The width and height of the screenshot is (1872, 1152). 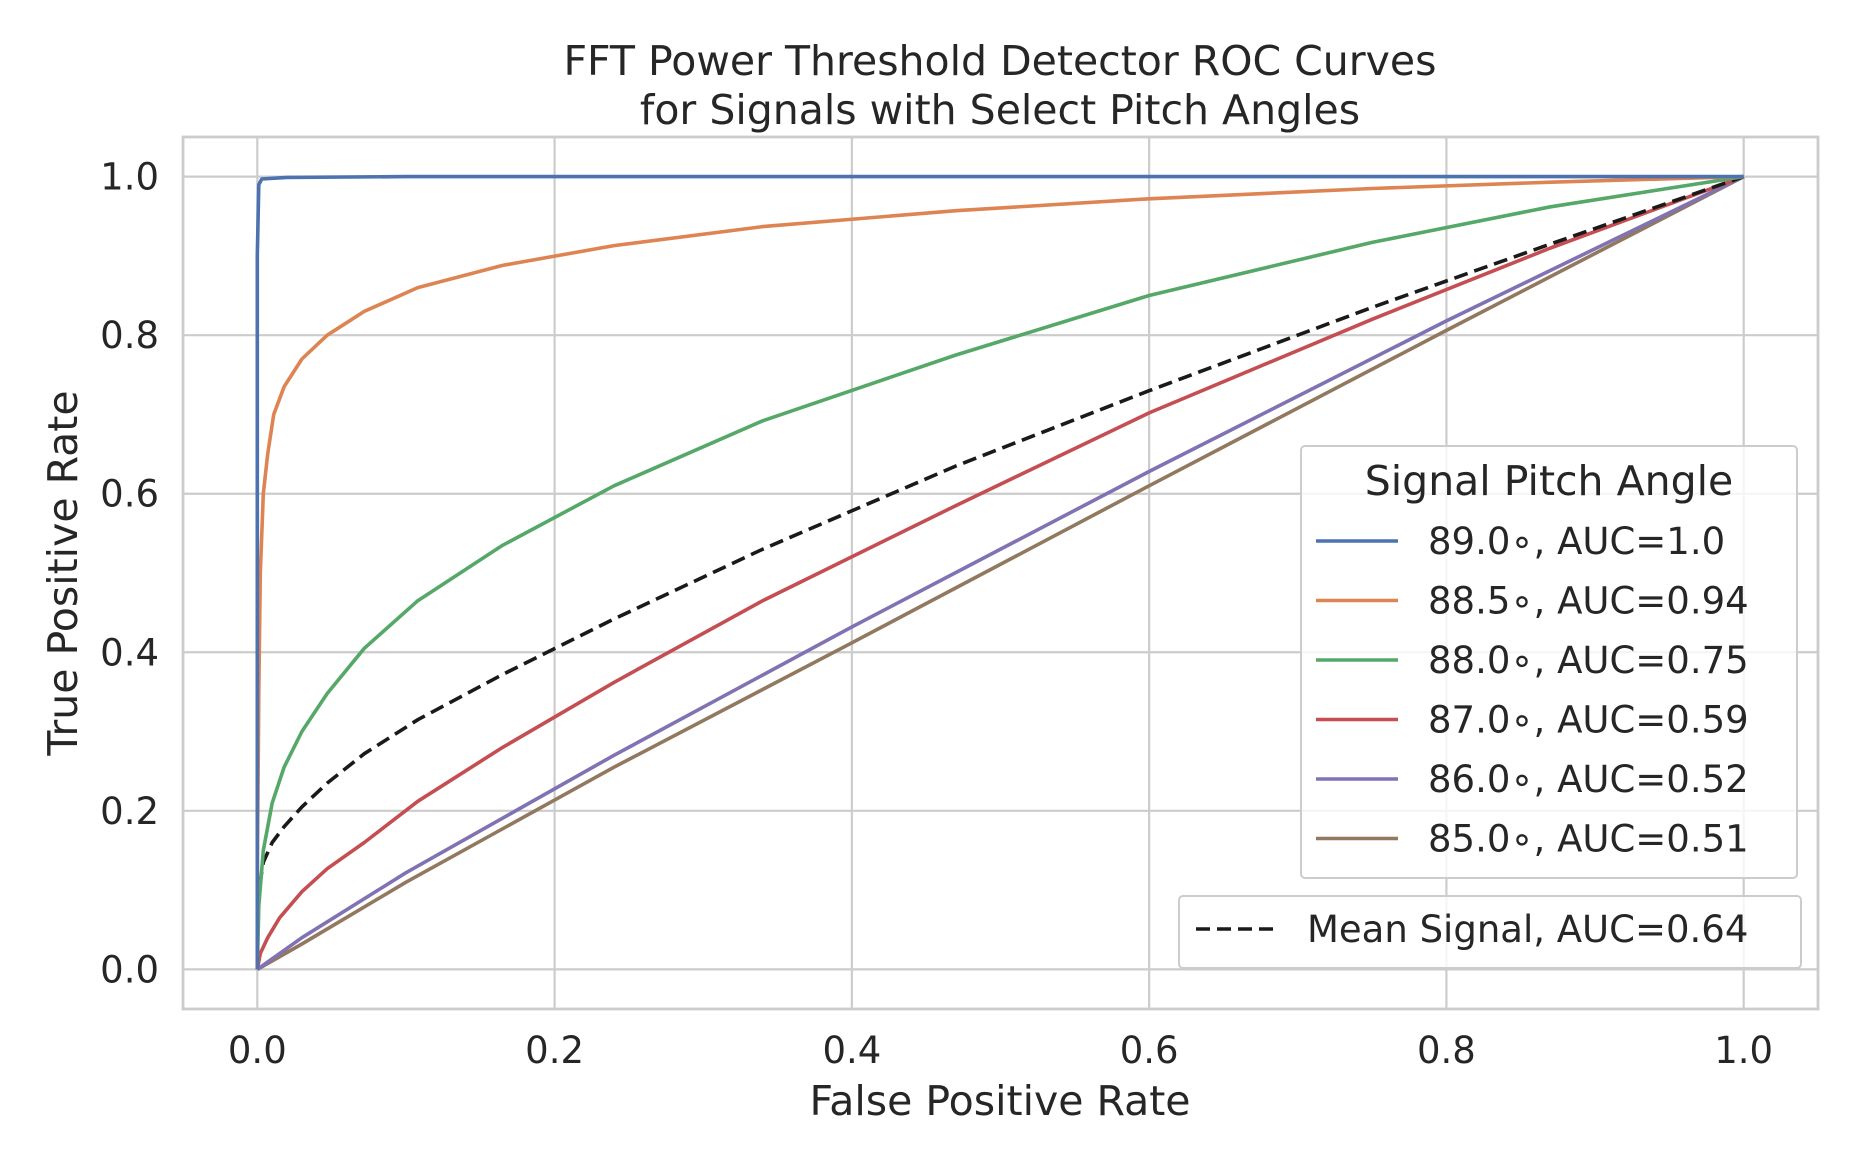 I want to click on legend-frame, so click(x=1549, y=662).